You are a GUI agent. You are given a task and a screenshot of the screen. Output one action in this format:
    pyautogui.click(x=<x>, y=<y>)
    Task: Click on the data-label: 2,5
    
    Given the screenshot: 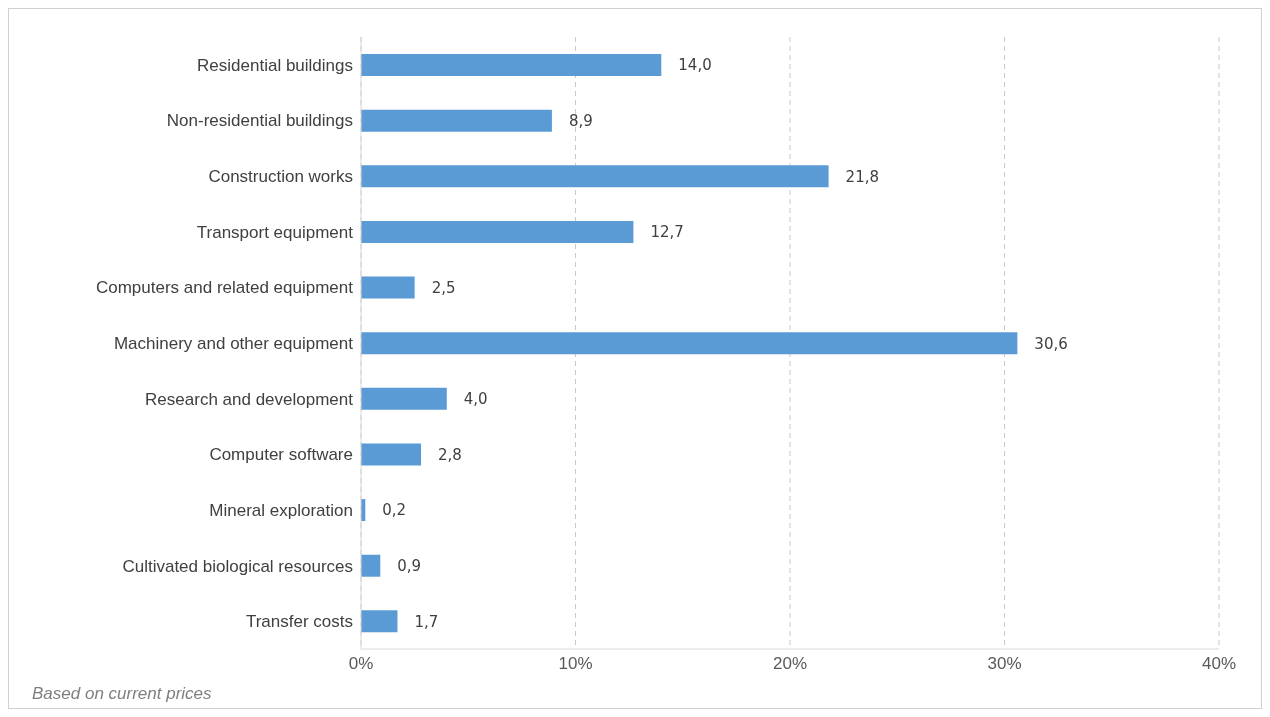 What is the action you would take?
    pyautogui.click(x=443, y=287)
    